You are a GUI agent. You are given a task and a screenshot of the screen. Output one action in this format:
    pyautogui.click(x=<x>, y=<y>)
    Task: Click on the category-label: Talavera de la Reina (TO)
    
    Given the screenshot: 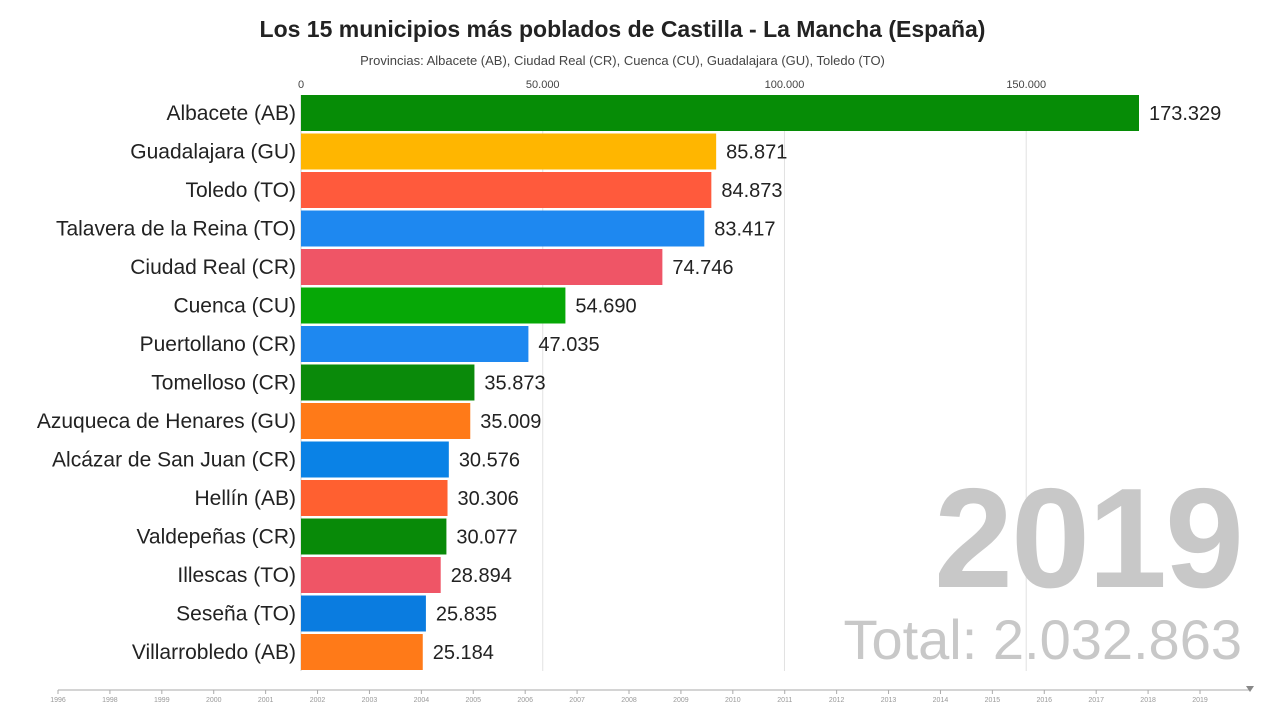 What is the action you would take?
    pyautogui.click(x=176, y=229)
    